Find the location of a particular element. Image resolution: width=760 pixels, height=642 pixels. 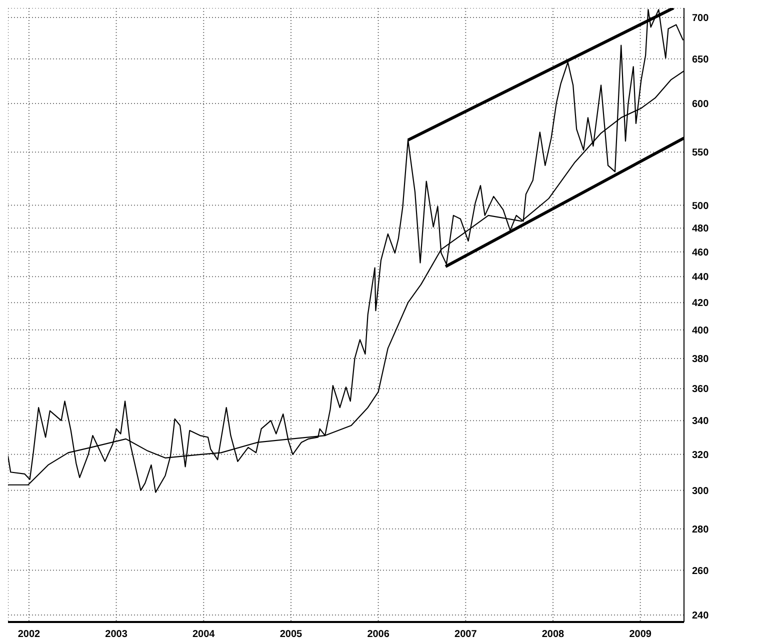

x-tick-label: 2005 is located at coordinates (291, 634).